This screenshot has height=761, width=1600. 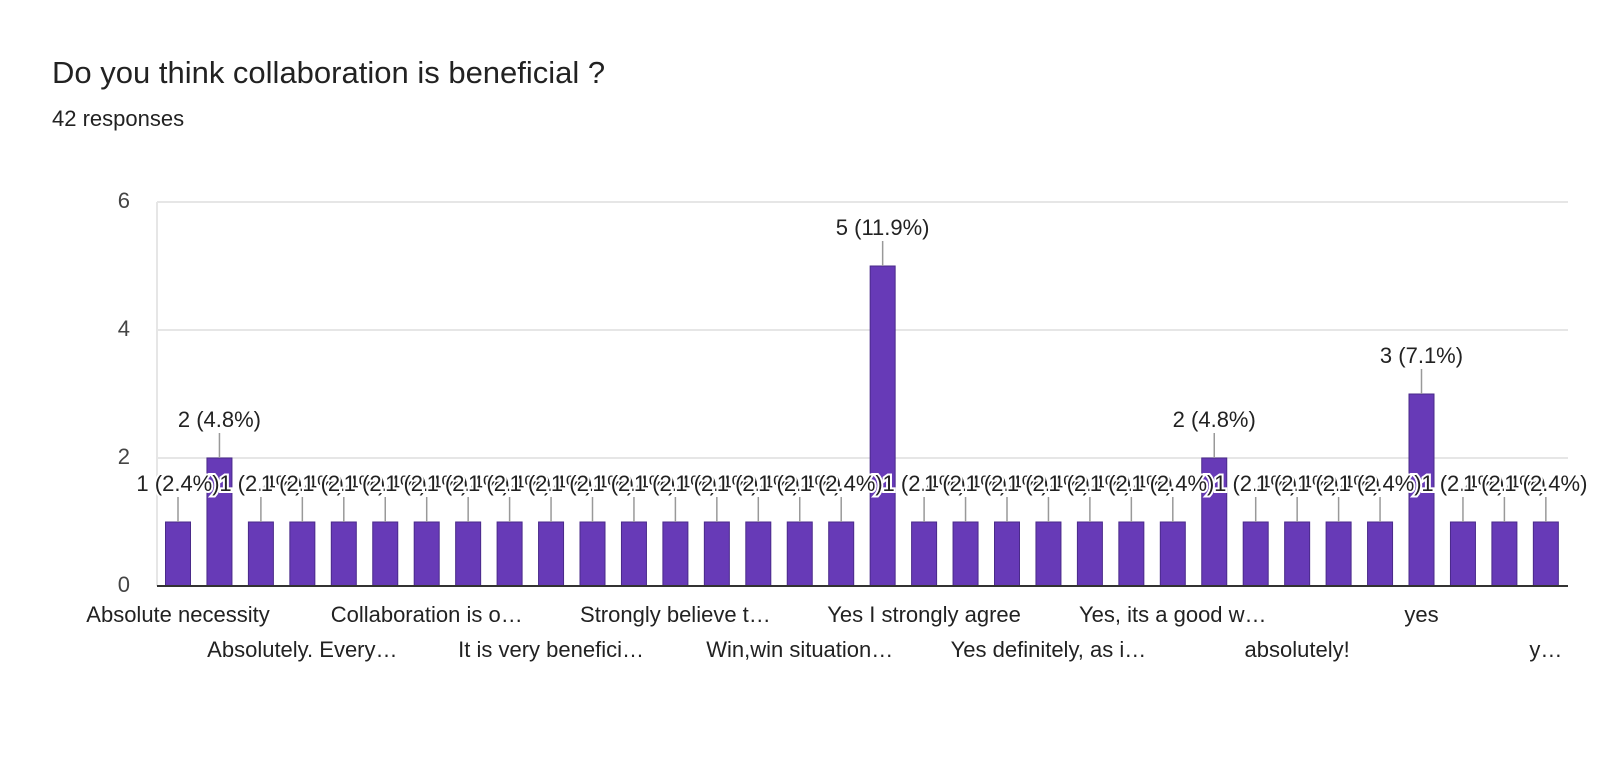 I want to click on x-tick-label: Absolute necessity, so click(x=177, y=614).